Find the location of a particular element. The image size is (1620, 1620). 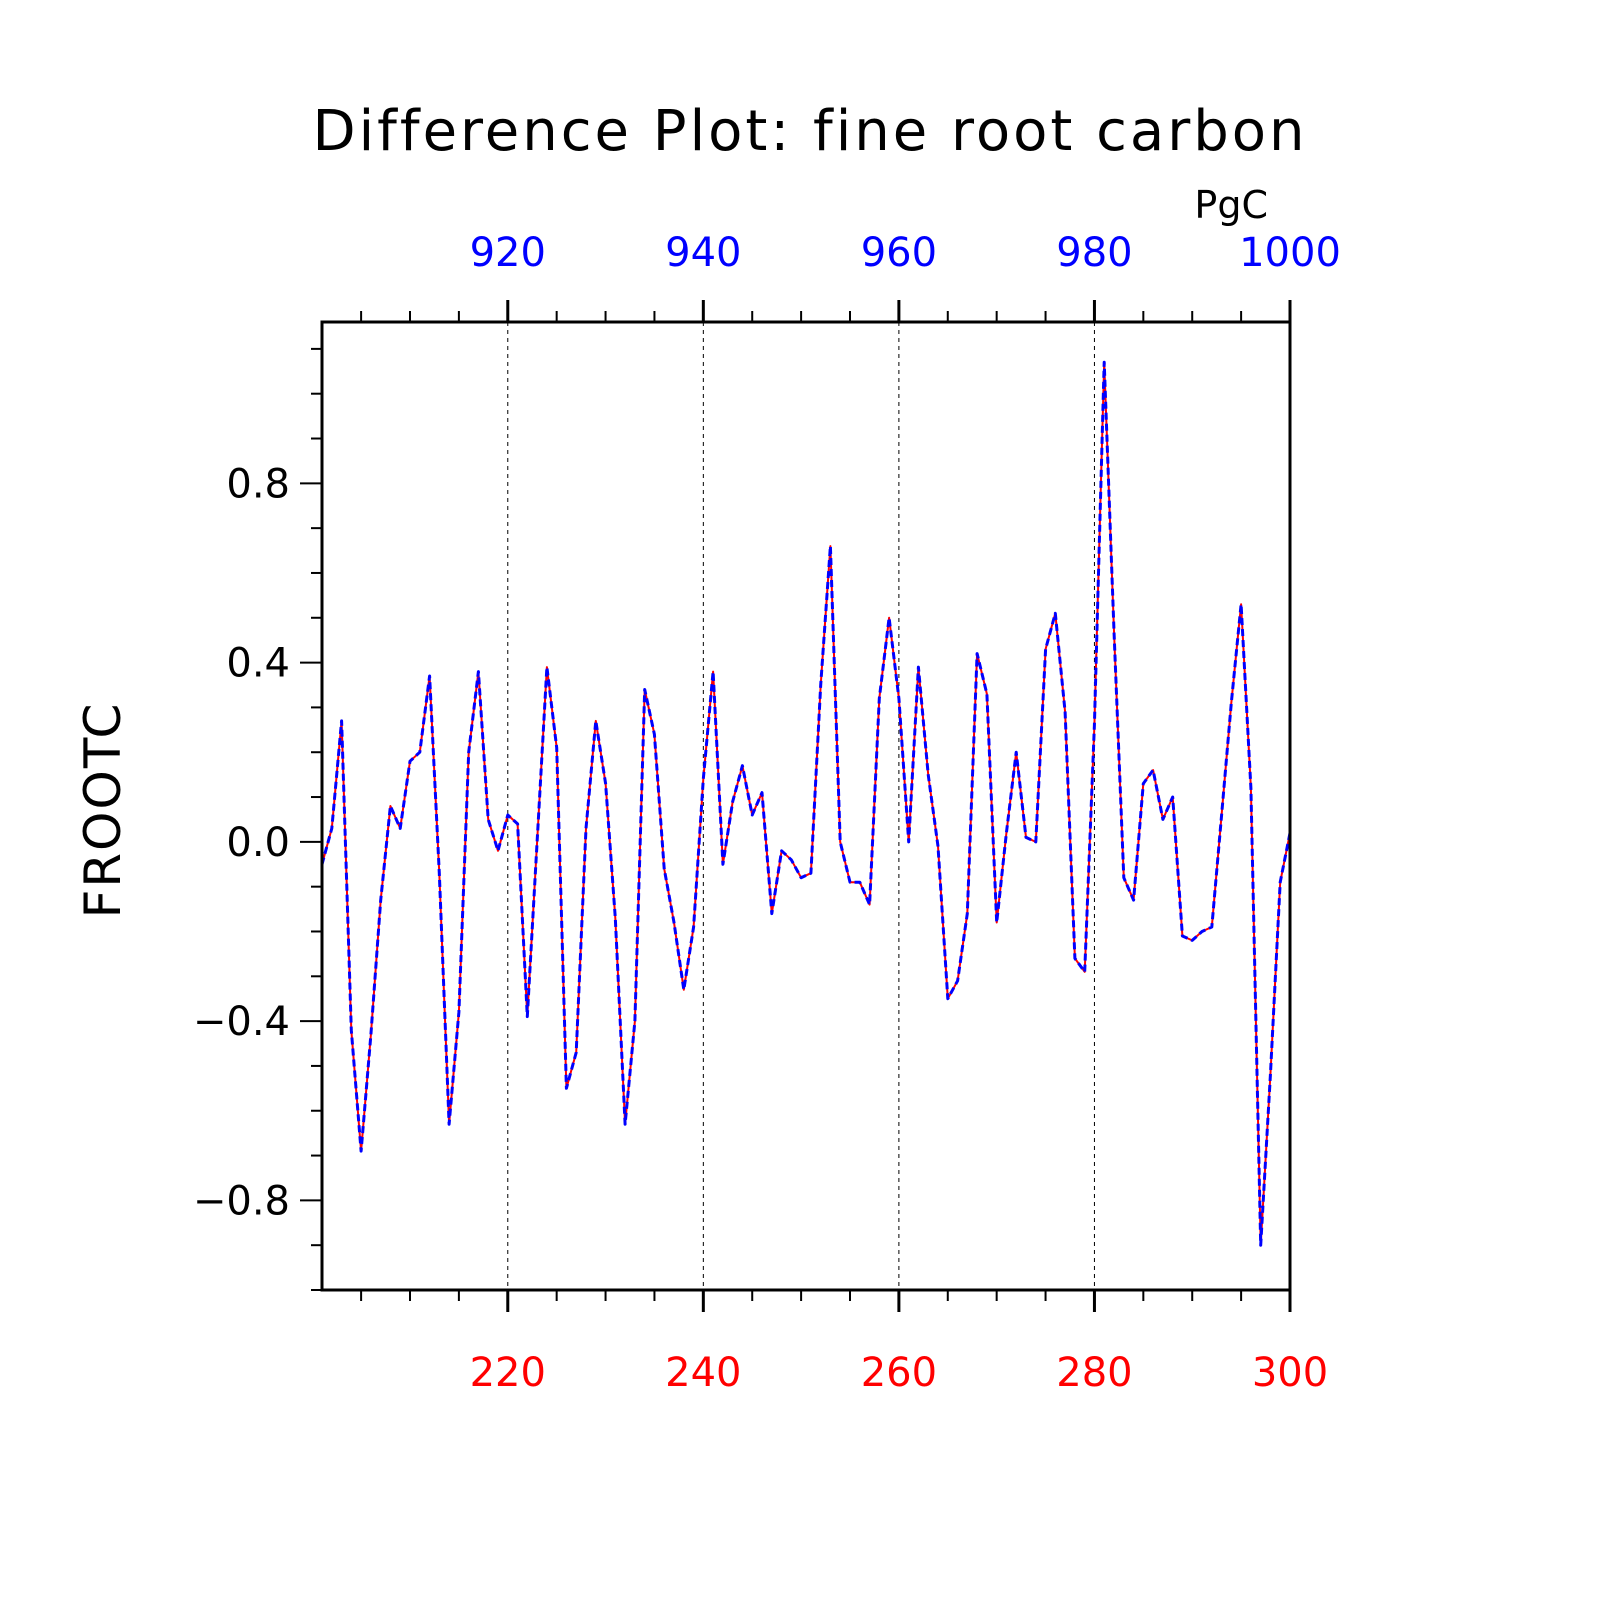

x-bottom-tick-label: 300 is located at coordinates (1290, 1373).